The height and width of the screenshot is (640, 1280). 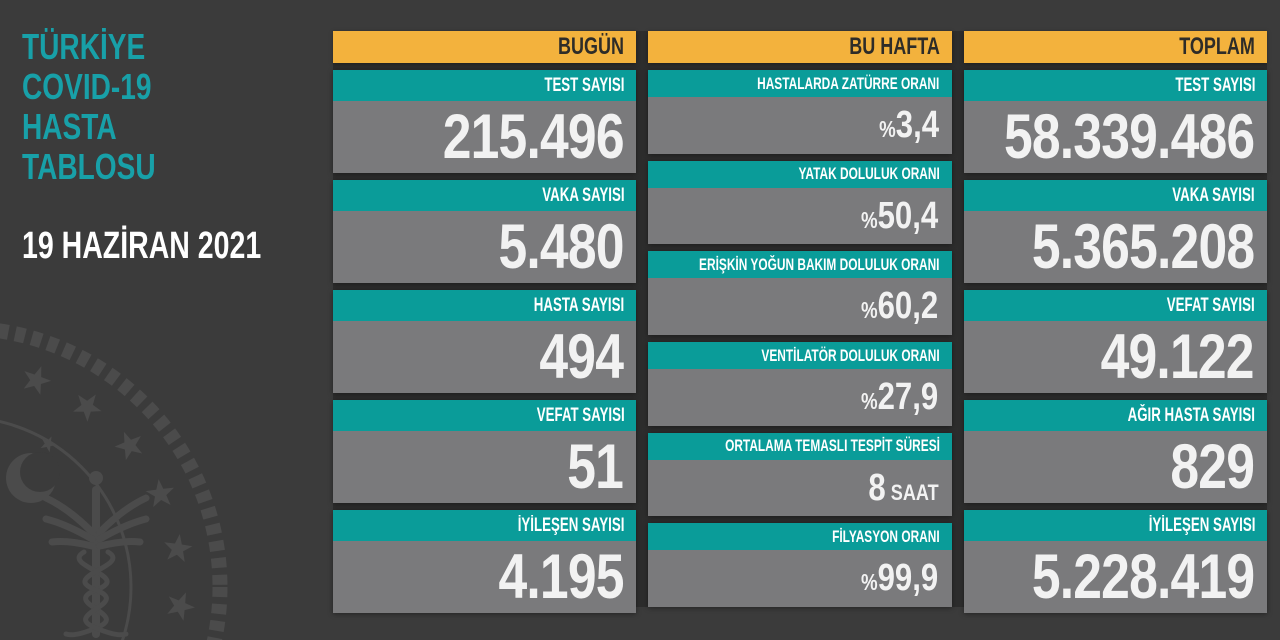 What do you see at coordinates (485, 305) in the screenshot?
I see `stat-card-label-bar: HASTA SAYISI` at bounding box center [485, 305].